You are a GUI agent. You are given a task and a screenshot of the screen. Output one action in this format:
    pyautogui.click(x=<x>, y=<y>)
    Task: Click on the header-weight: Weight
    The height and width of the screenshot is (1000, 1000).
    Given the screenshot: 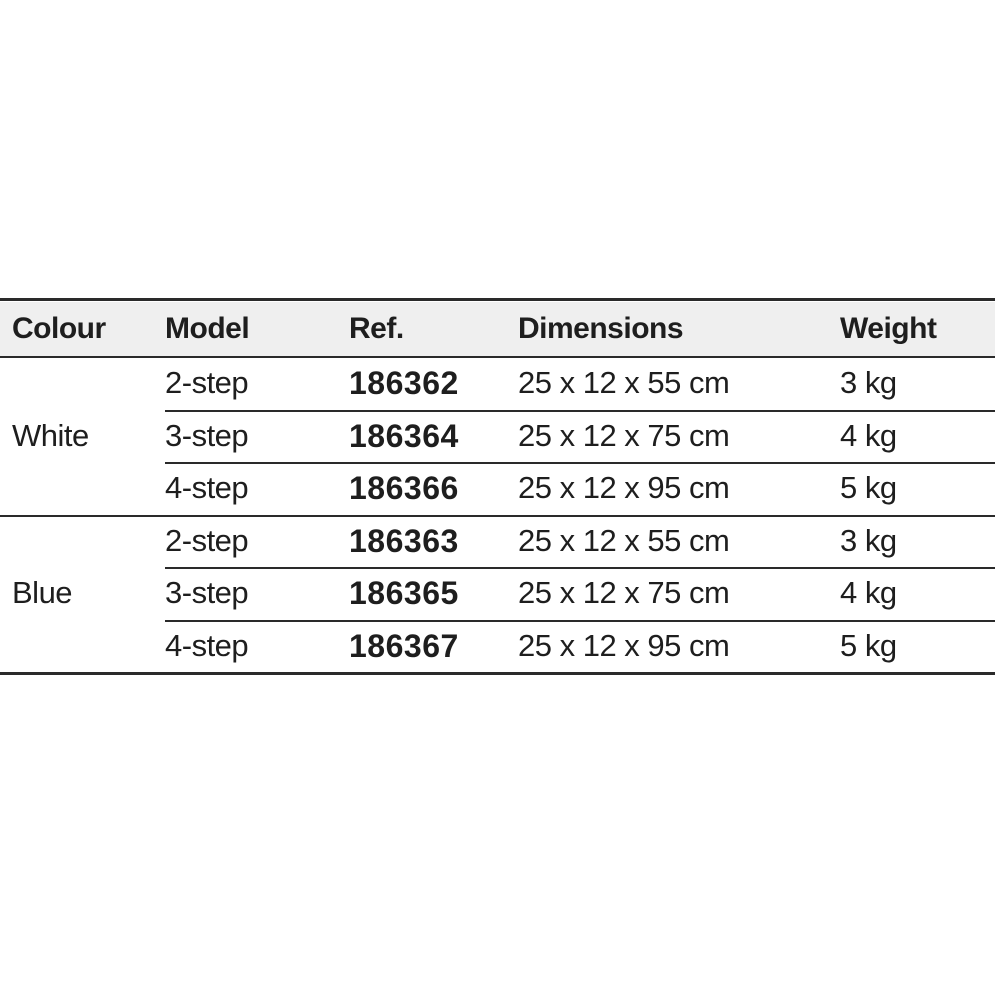 What is the action you would take?
    pyautogui.click(x=888, y=328)
    